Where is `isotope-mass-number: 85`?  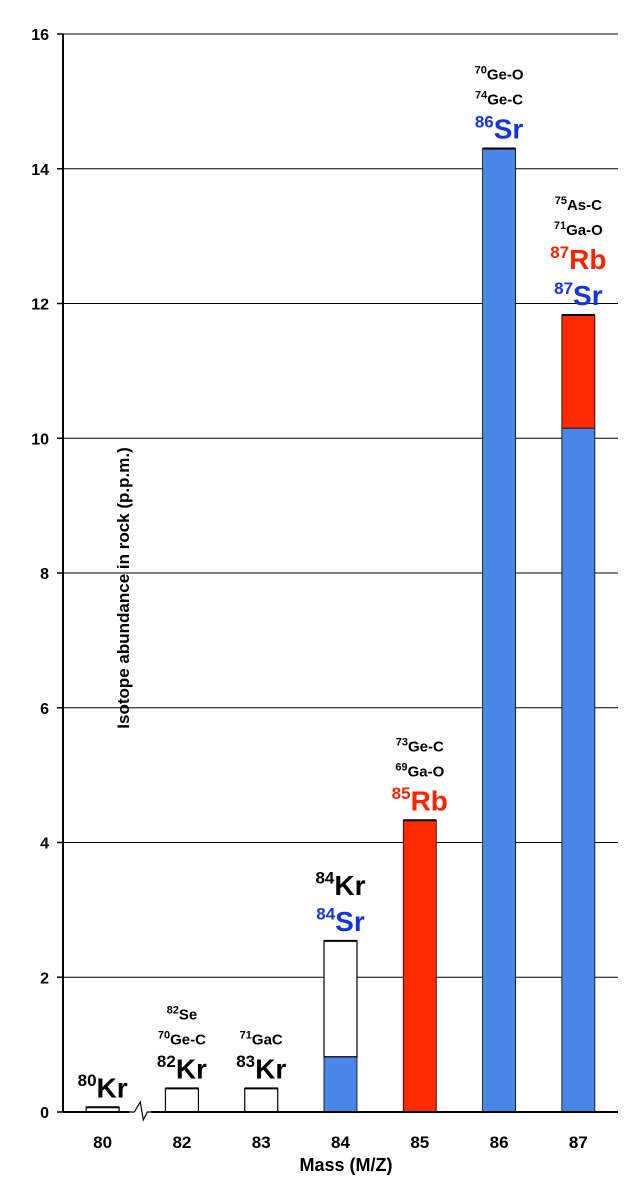
isotope-mass-number: 85 is located at coordinates (401, 793).